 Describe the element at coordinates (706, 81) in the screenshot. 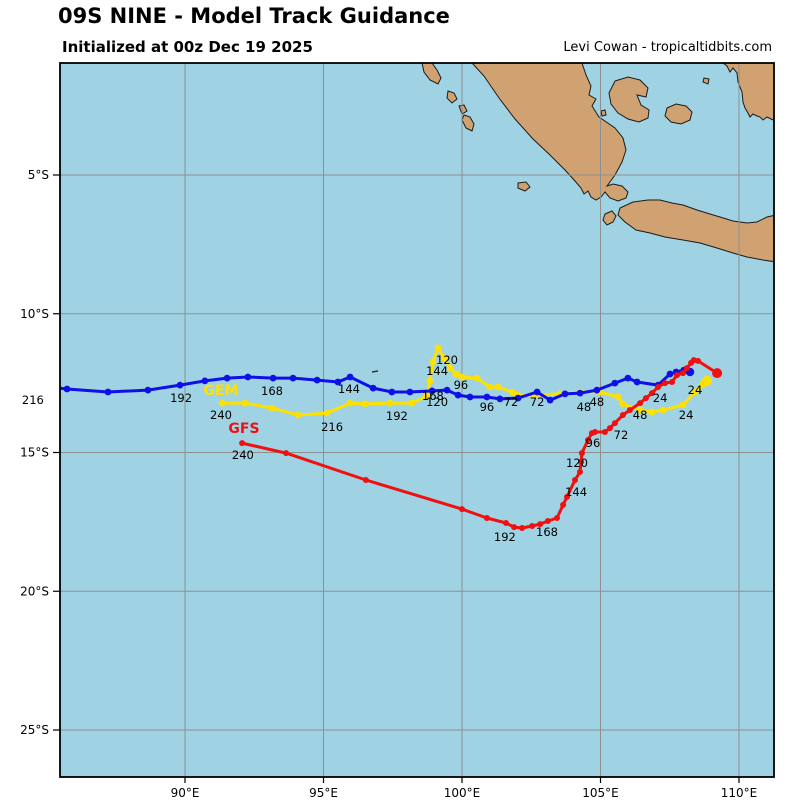

I see `island-karimata` at that location.